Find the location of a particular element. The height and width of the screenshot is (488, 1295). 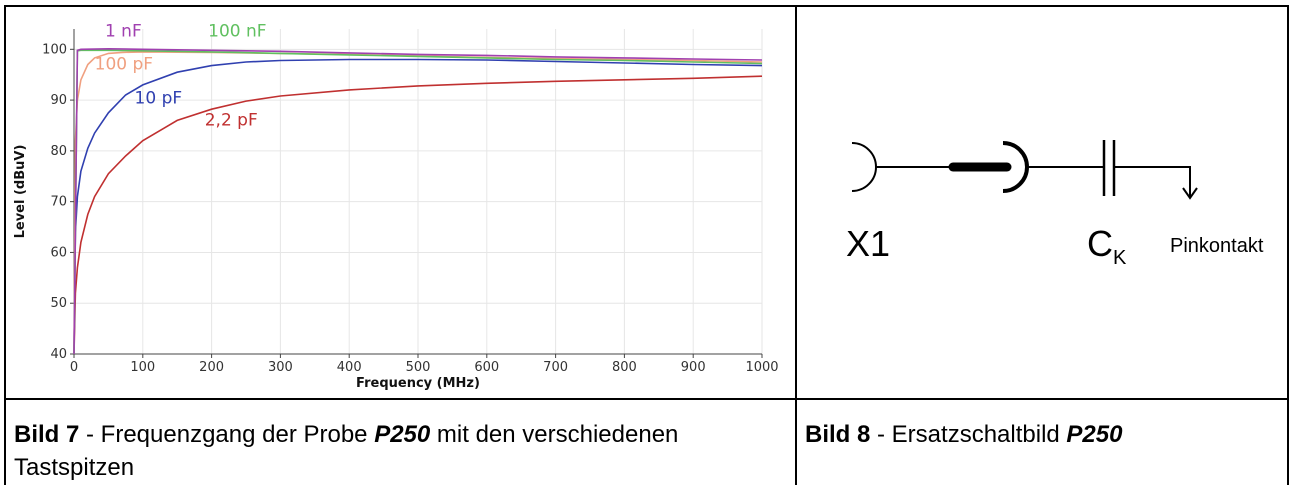

series-label: 1 nF is located at coordinates (123, 32).